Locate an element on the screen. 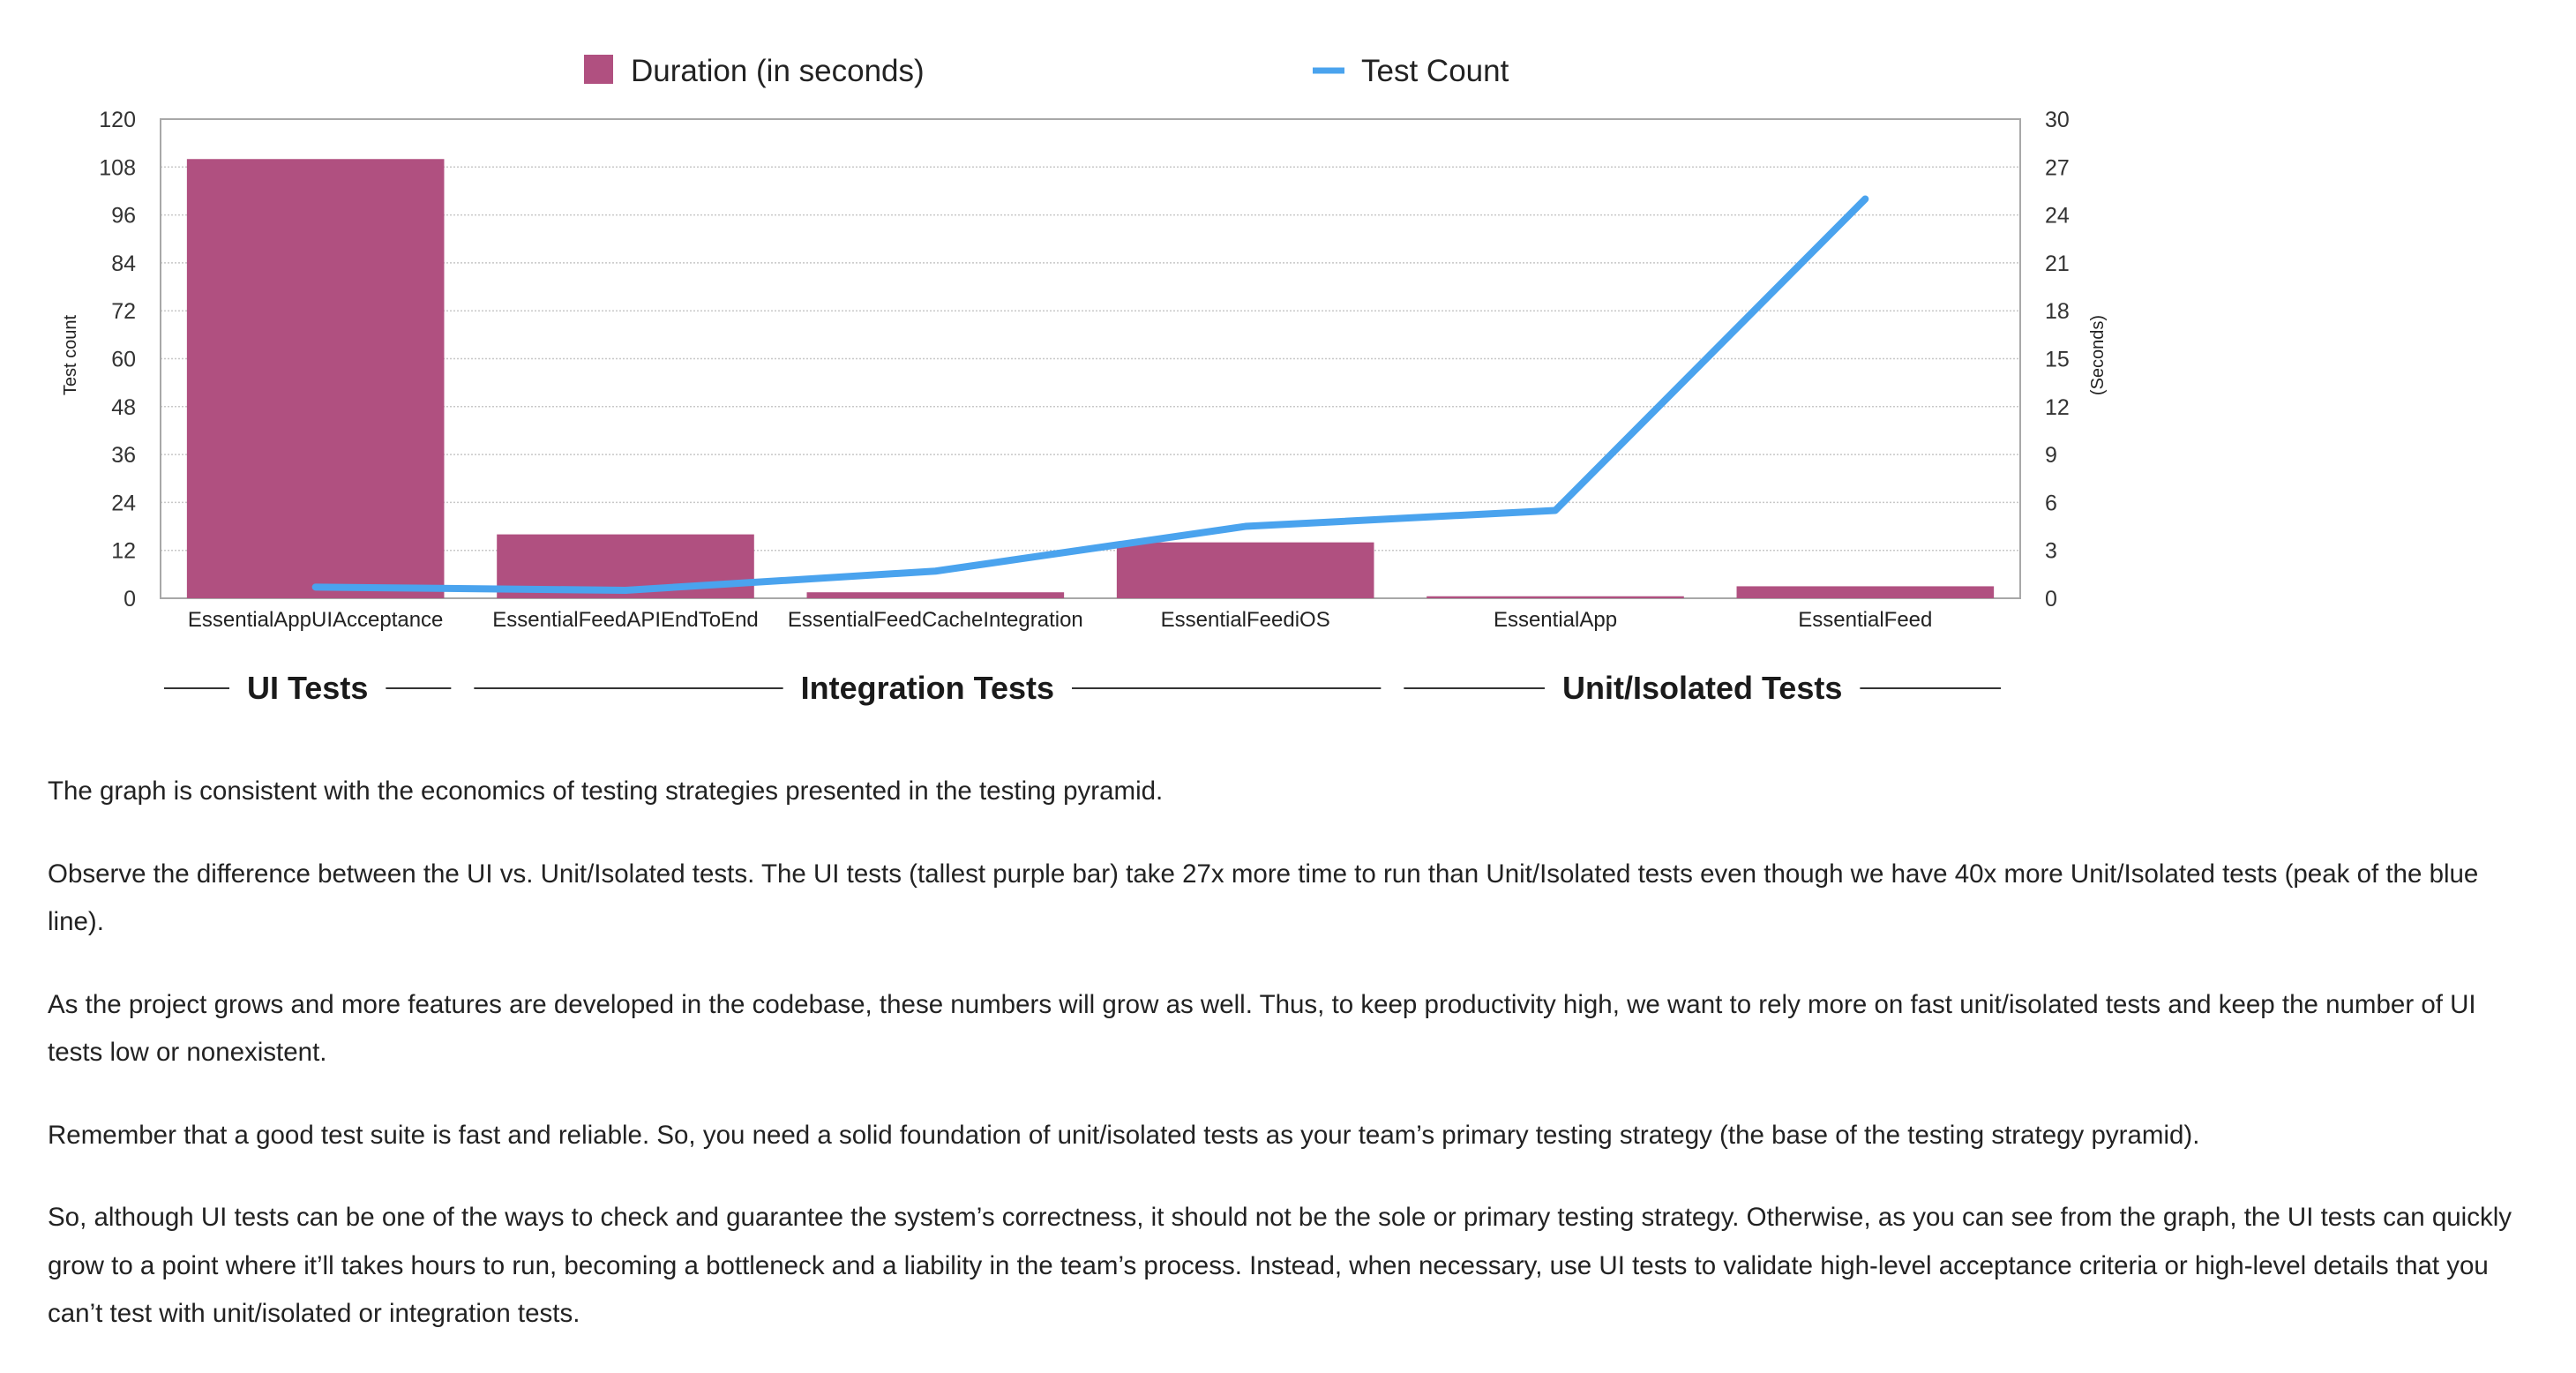 The height and width of the screenshot is (1373, 2576). category-label: EssentialFeediOS is located at coordinates (1246, 620).